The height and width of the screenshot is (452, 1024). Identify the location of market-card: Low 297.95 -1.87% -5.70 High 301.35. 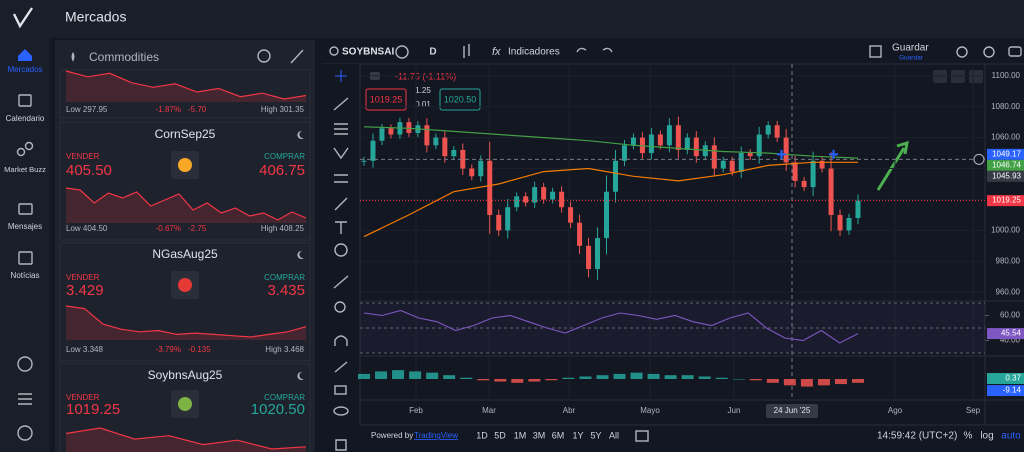
(185, 94).